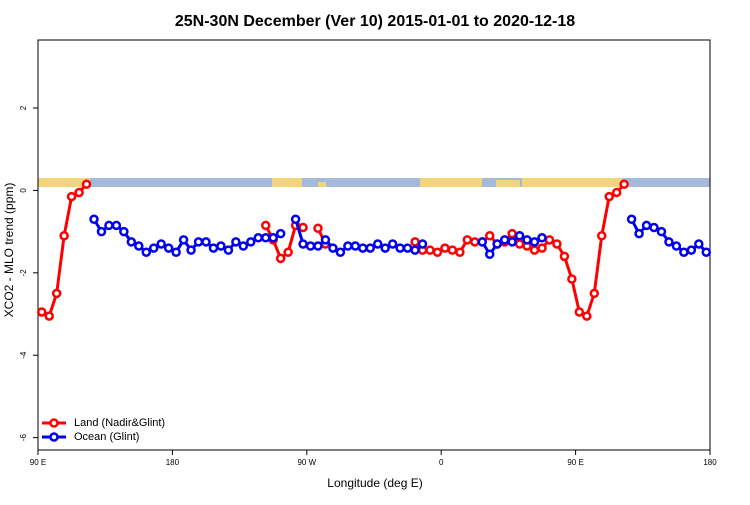 This screenshot has height=505, width=750. Describe the element at coordinates (119, 423) in the screenshot. I see `legend-label: Land (Nadir&Glint)` at that location.